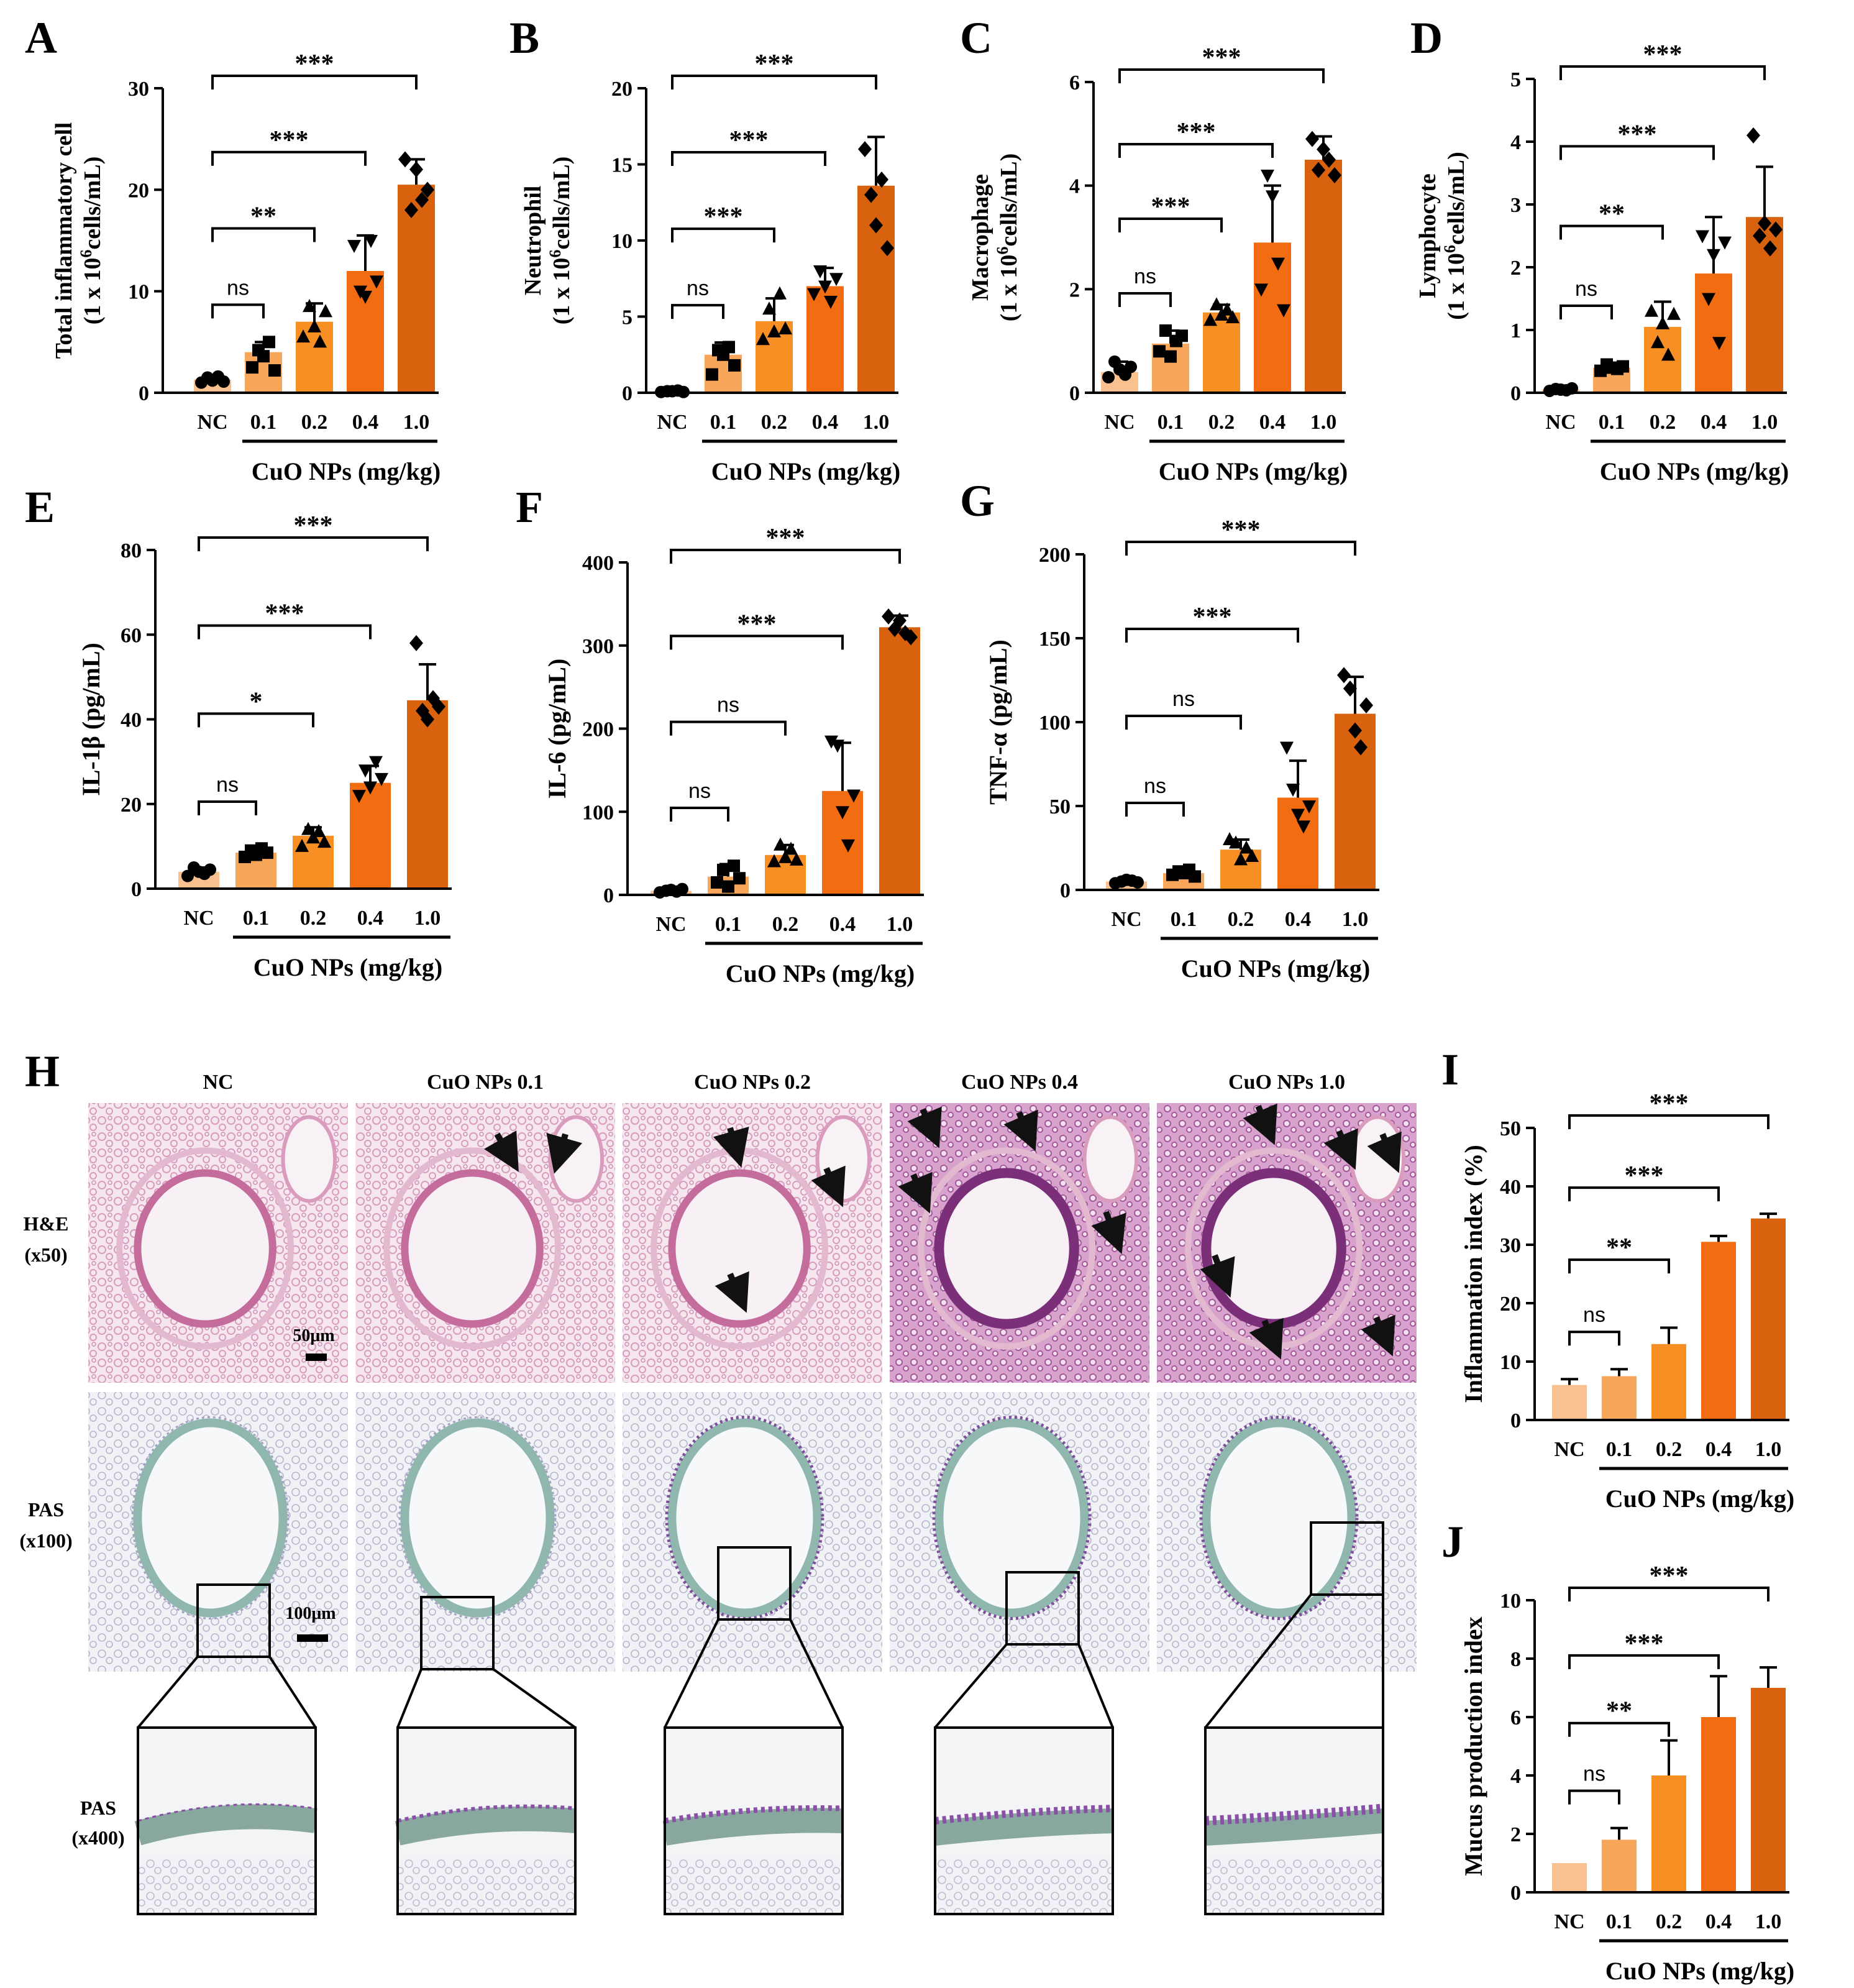 Image resolution: width=1854 pixels, height=1988 pixels. What do you see at coordinates (1384, 1152) in the screenshot?
I see `arrow-icon` at bounding box center [1384, 1152].